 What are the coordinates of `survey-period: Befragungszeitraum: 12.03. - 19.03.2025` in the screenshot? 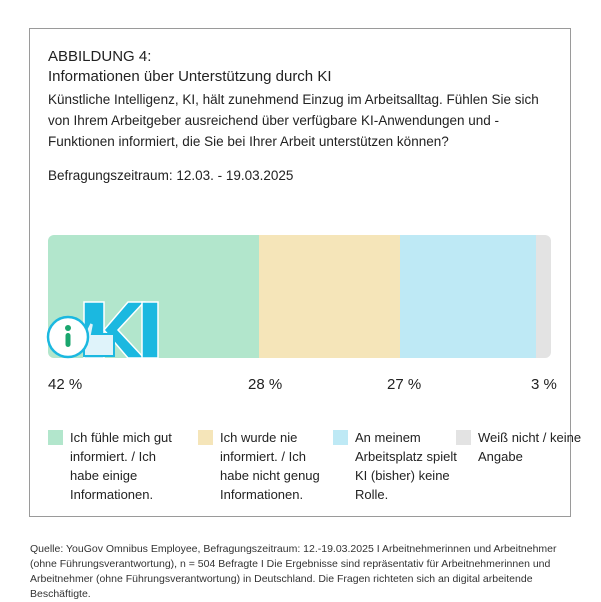 It's located at (171, 175).